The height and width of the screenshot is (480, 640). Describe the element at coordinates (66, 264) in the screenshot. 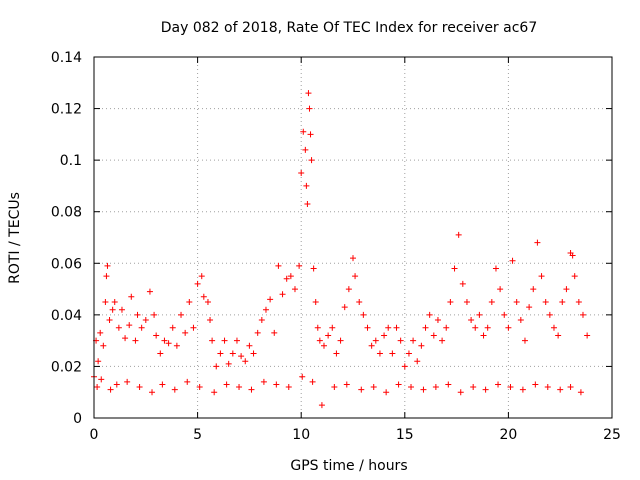

I see `y-tick-label: 0.06` at that location.